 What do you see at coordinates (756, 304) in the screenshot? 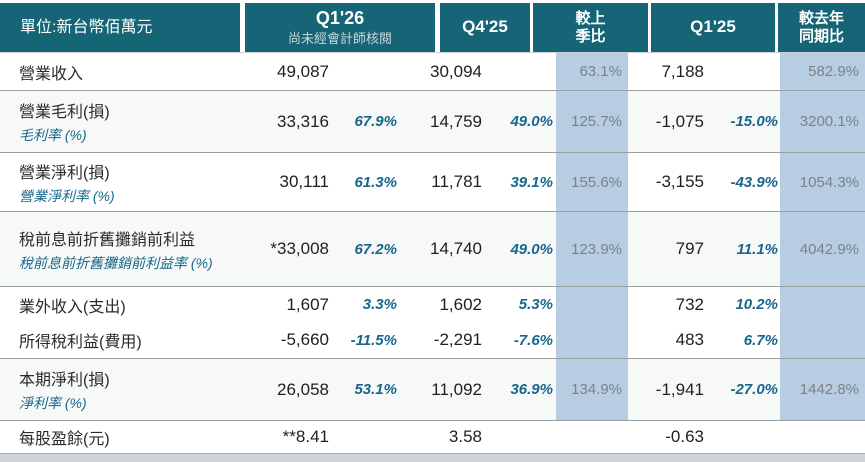
I see `q125-margin: 10.2%` at bounding box center [756, 304].